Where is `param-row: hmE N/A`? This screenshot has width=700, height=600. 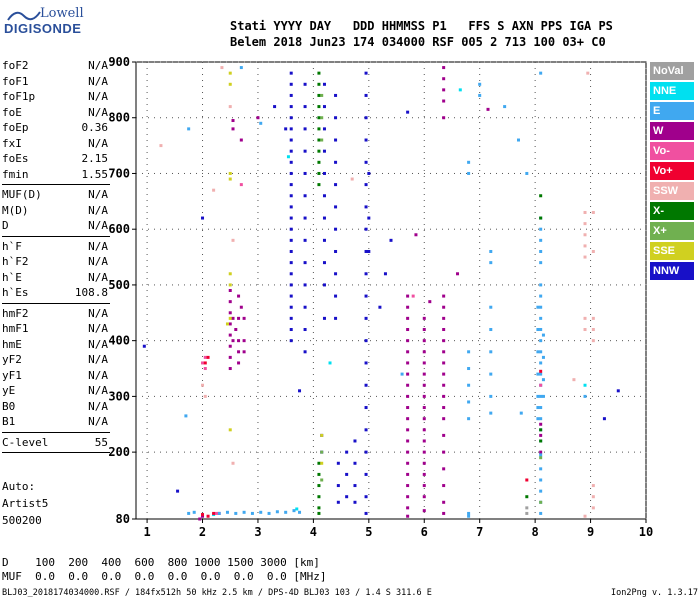
param-row: hmE N/A is located at coordinates (56, 345).